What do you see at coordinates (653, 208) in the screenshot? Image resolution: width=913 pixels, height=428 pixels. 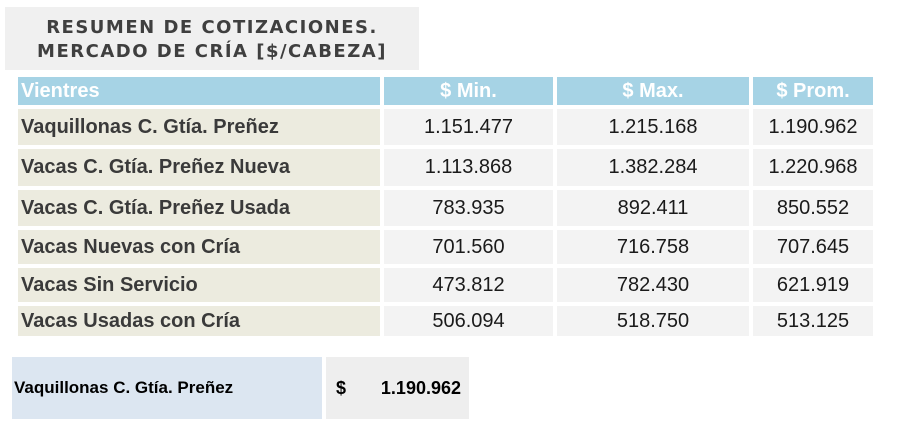 I see `row-max: 892.411` at bounding box center [653, 208].